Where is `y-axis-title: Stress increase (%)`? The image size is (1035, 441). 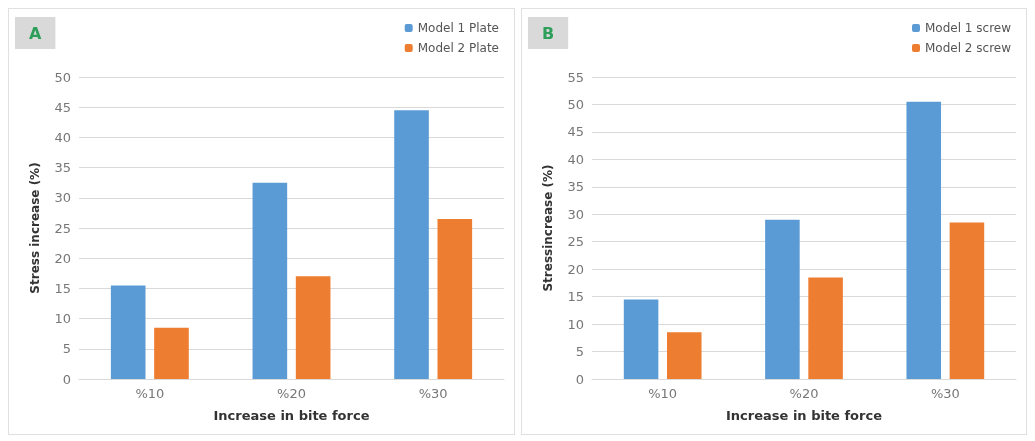
y-axis-title: Stress increase (%) is located at coordinates (35, 228).